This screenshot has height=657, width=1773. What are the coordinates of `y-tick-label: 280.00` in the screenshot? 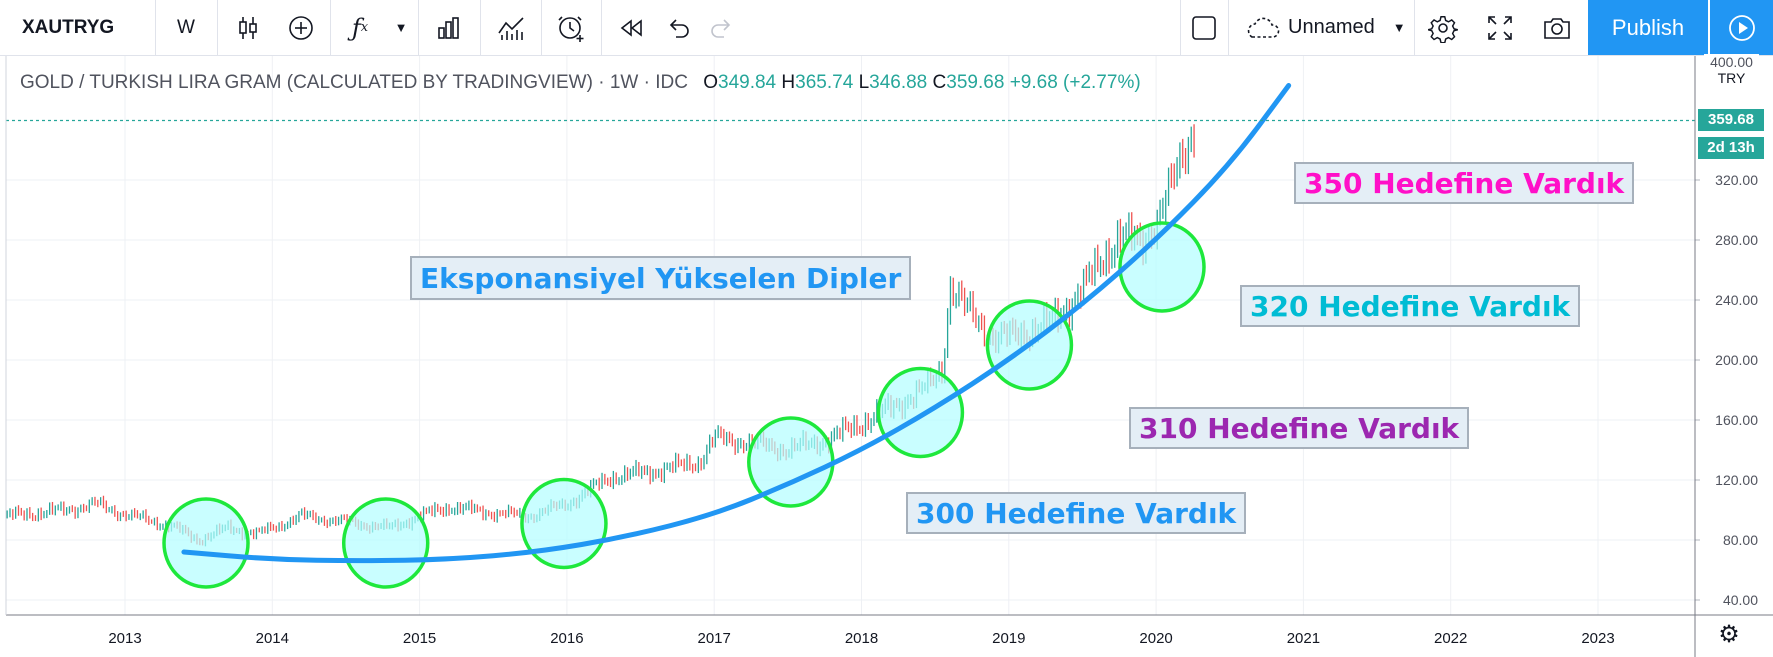 It's located at (1736, 240).